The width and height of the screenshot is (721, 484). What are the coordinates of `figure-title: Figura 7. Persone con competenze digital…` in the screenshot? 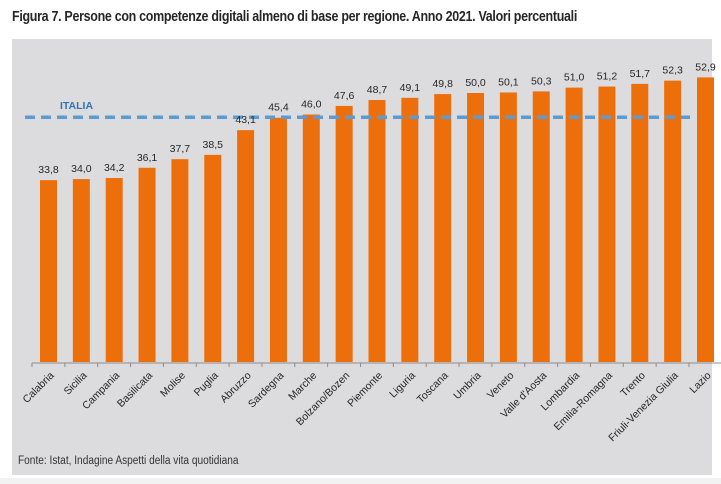 It's located at (295, 17).